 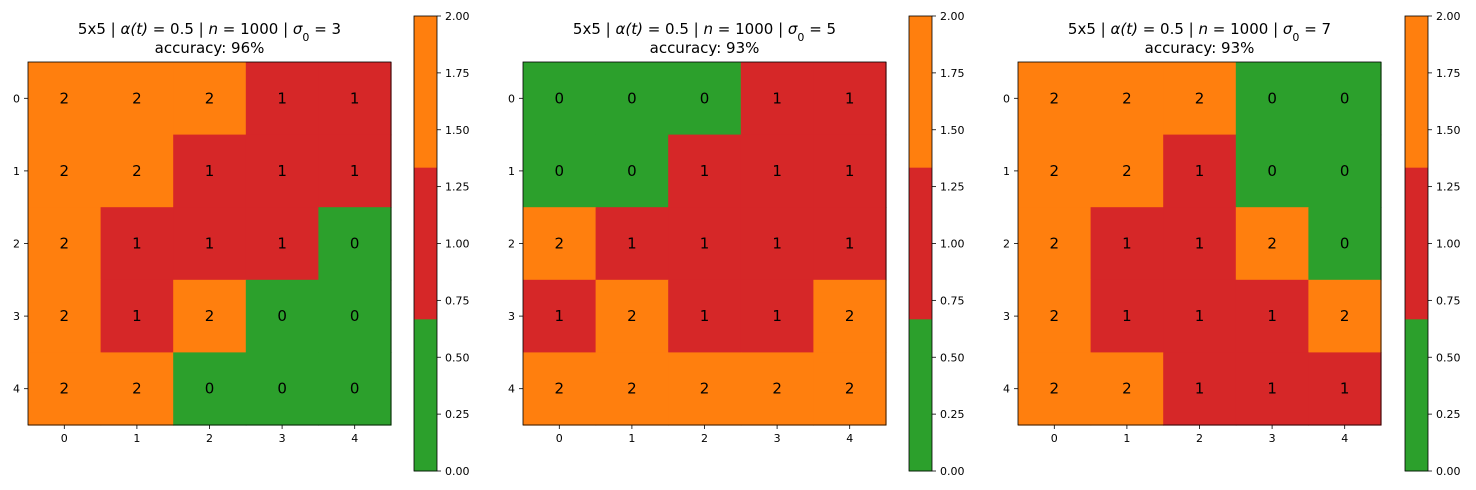 What do you see at coordinates (511, 171) in the screenshot?
I see `y-tick-label: 1` at bounding box center [511, 171].